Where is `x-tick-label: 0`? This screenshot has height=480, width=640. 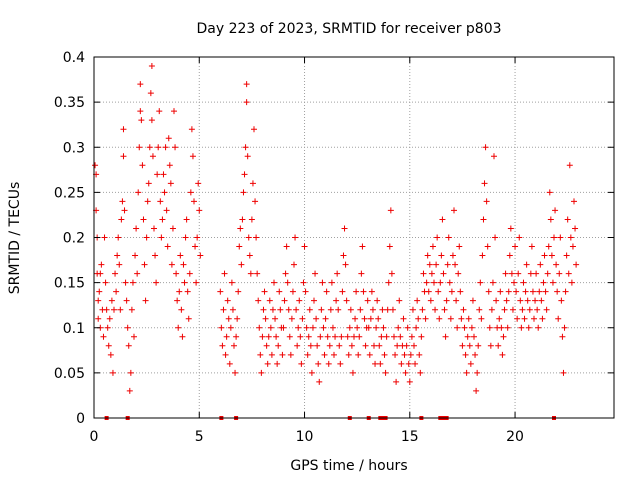
x-tick-label: 0 is located at coordinates (94, 437).